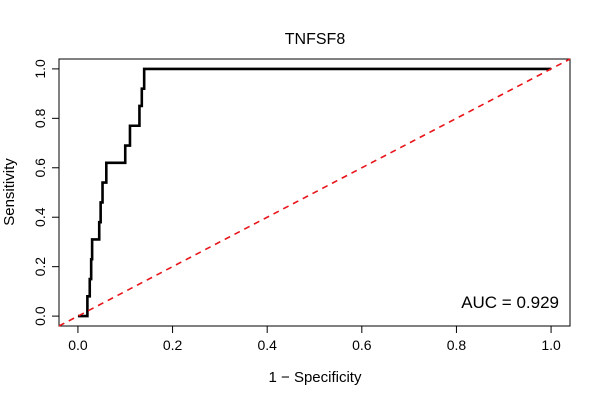 Image resolution: width=600 pixels, height=400 pixels. I want to click on x-tick-label: 0.6, so click(362, 345).